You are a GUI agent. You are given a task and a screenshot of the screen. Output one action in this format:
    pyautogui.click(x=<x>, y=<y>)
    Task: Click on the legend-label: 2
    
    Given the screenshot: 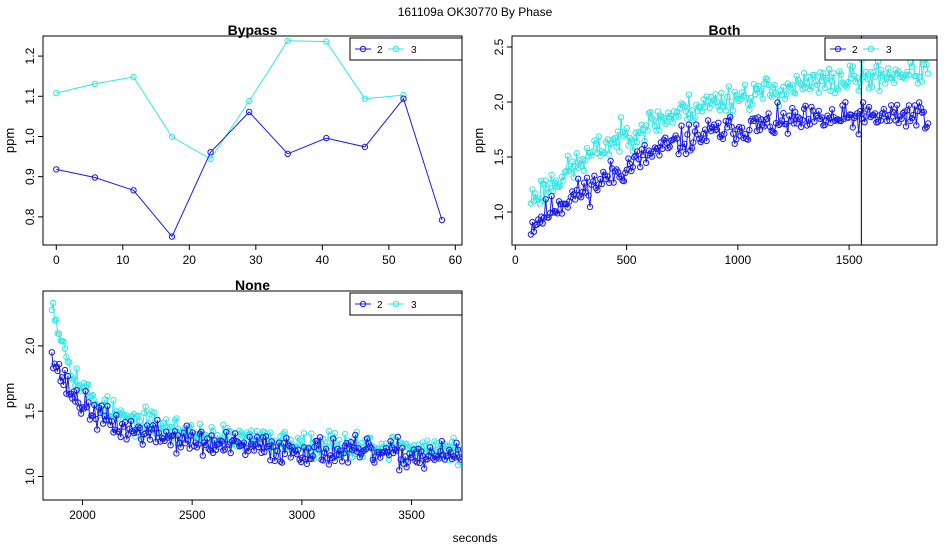 What is the action you would take?
    pyautogui.click(x=380, y=305)
    